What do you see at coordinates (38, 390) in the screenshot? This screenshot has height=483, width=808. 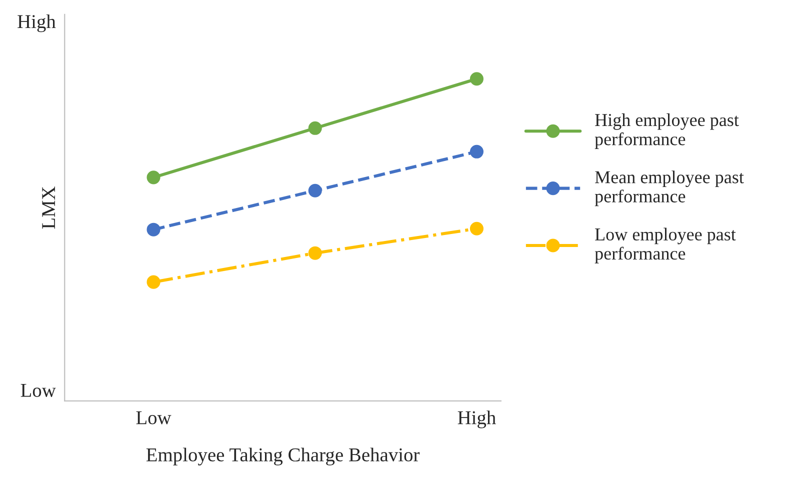 I see `text: Low` at bounding box center [38, 390].